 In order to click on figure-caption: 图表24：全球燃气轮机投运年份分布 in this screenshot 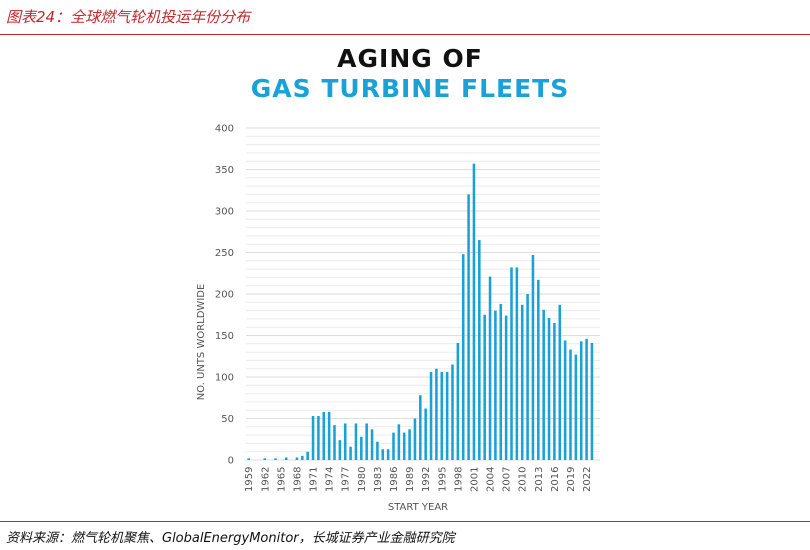, I will do `click(128, 17)`.